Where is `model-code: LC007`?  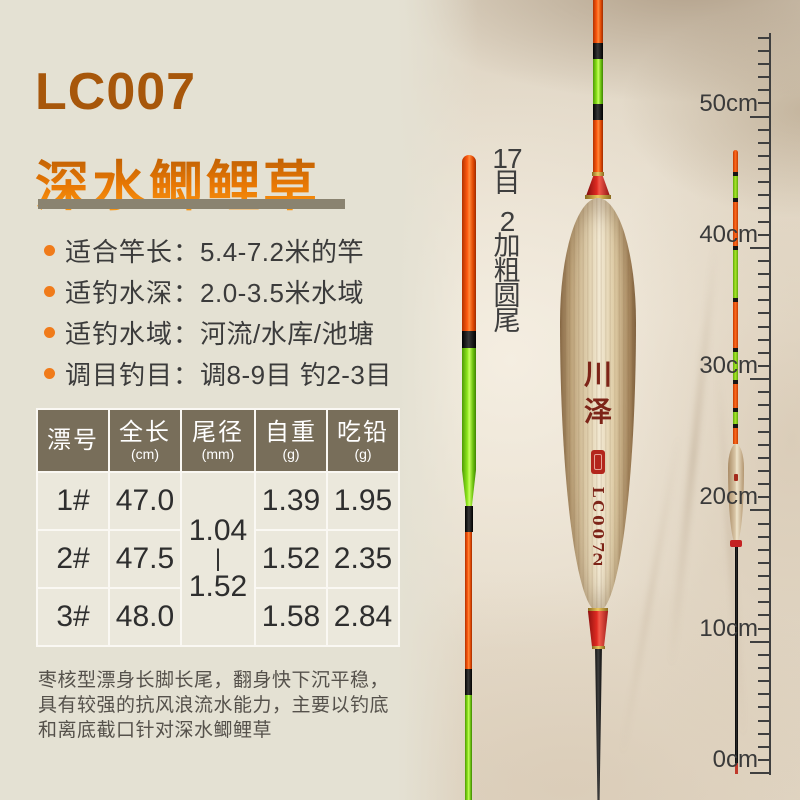 model-code: LC007 is located at coordinates (116, 92).